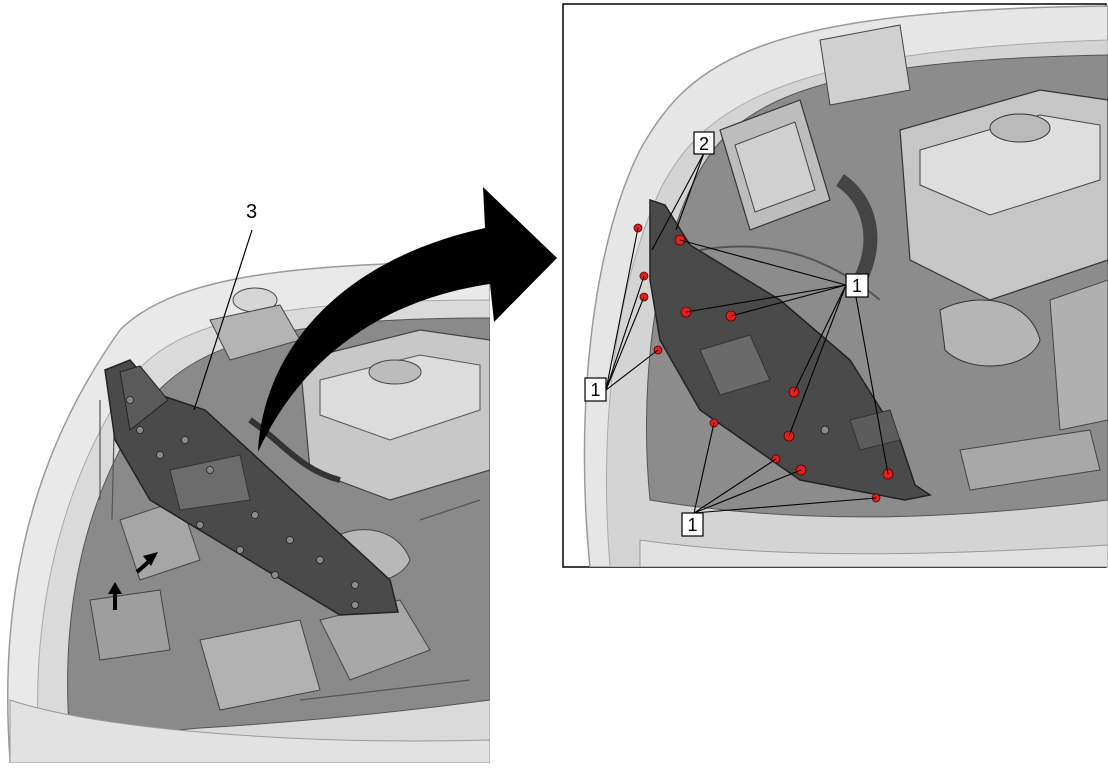 Image resolution: width=1108 pixels, height=768 pixels. I want to click on svg-text: 2, so click(704, 144).